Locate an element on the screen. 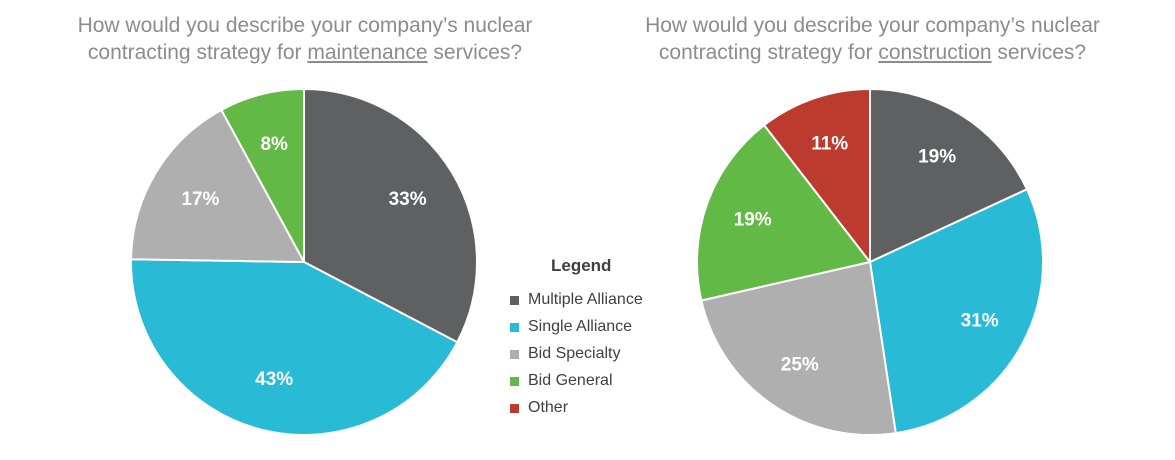 The height and width of the screenshot is (460, 1175). construction-slice-single-alliance is located at coordinates (956, 311).